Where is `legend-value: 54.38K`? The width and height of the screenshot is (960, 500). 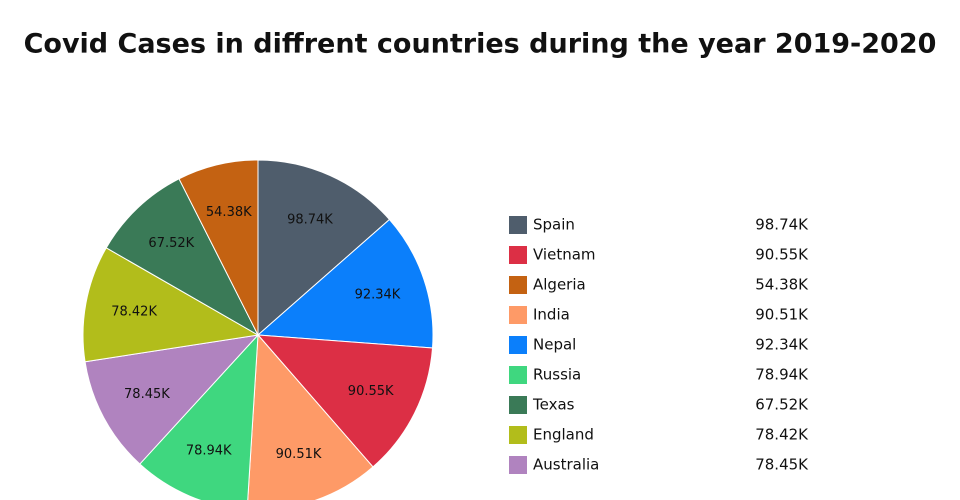
legend-value: 54.38K is located at coordinates (782, 285).